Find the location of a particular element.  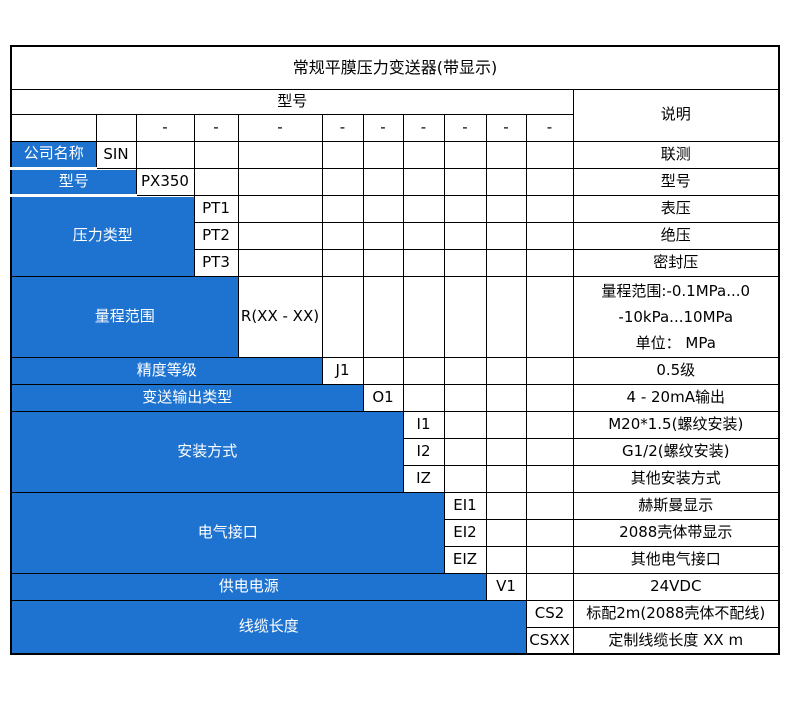

code-pt2: PT2 is located at coordinates (216, 235).